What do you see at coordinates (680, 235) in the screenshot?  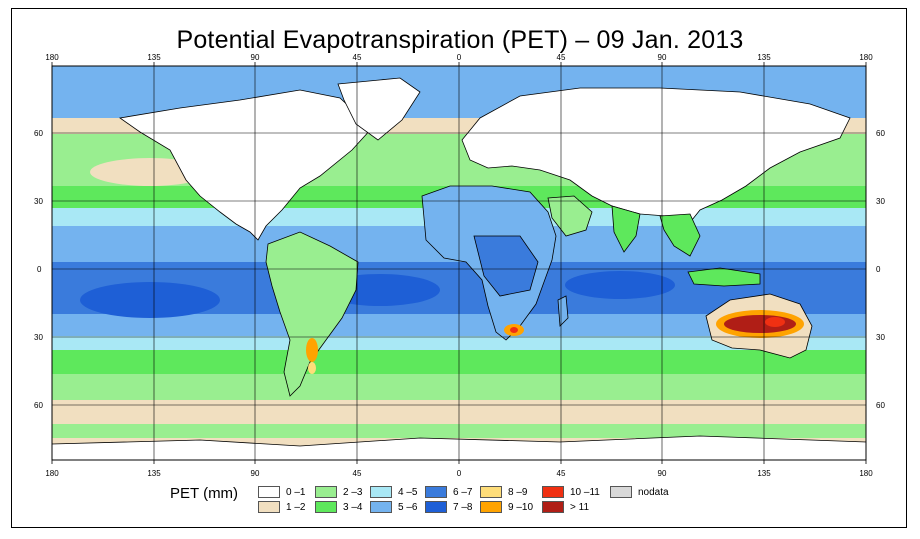 I see `southeast-asia` at bounding box center [680, 235].